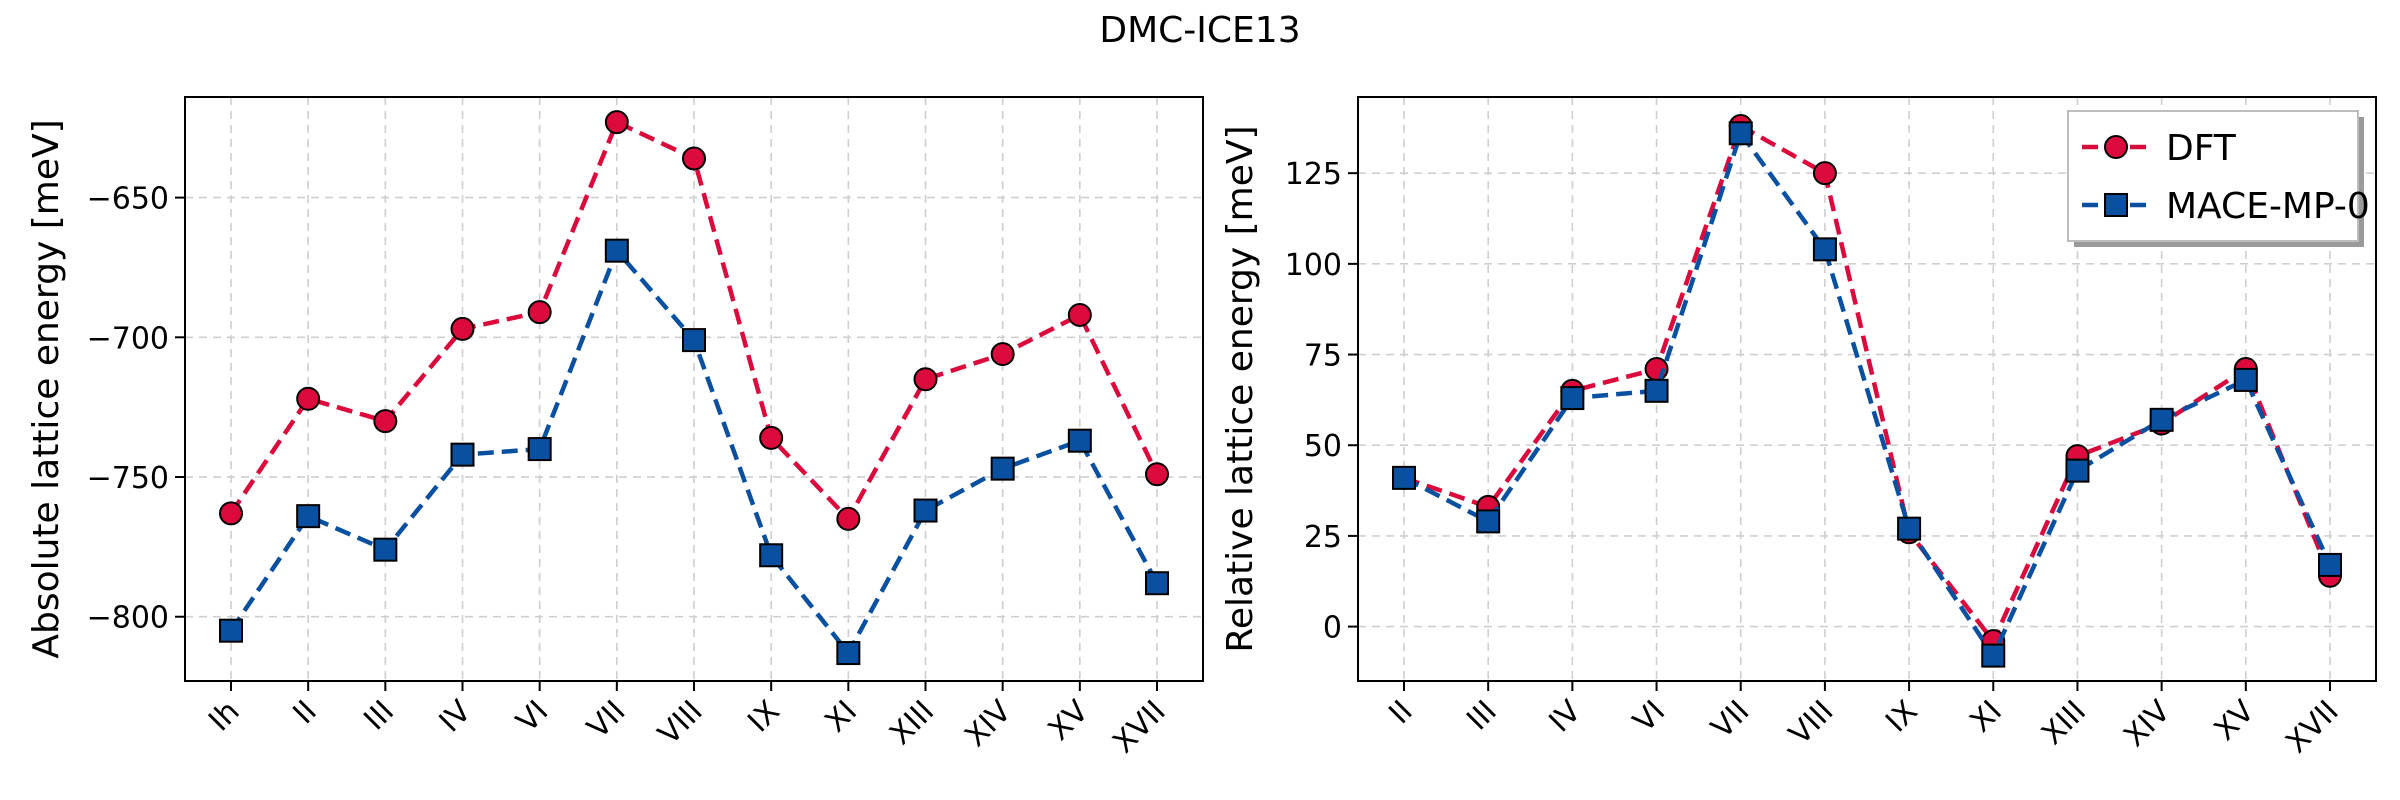 Image resolution: width=2400 pixels, height=800 pixels. What do you see at coordinates (1313, 174) in the screenshot?
I see `y-tick-label: 125` at bounding box center [1313, 174].